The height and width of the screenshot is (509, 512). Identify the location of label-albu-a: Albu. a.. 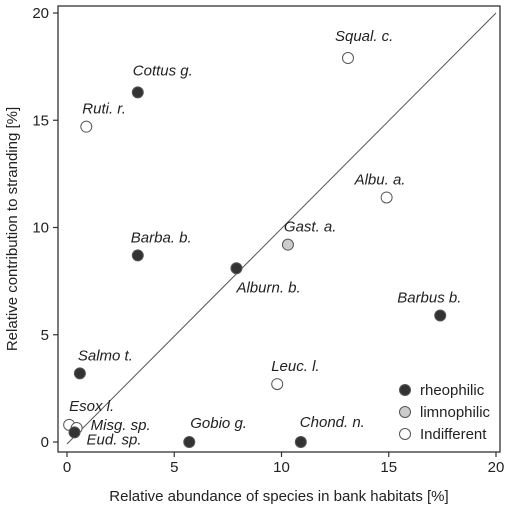
(380, 179).